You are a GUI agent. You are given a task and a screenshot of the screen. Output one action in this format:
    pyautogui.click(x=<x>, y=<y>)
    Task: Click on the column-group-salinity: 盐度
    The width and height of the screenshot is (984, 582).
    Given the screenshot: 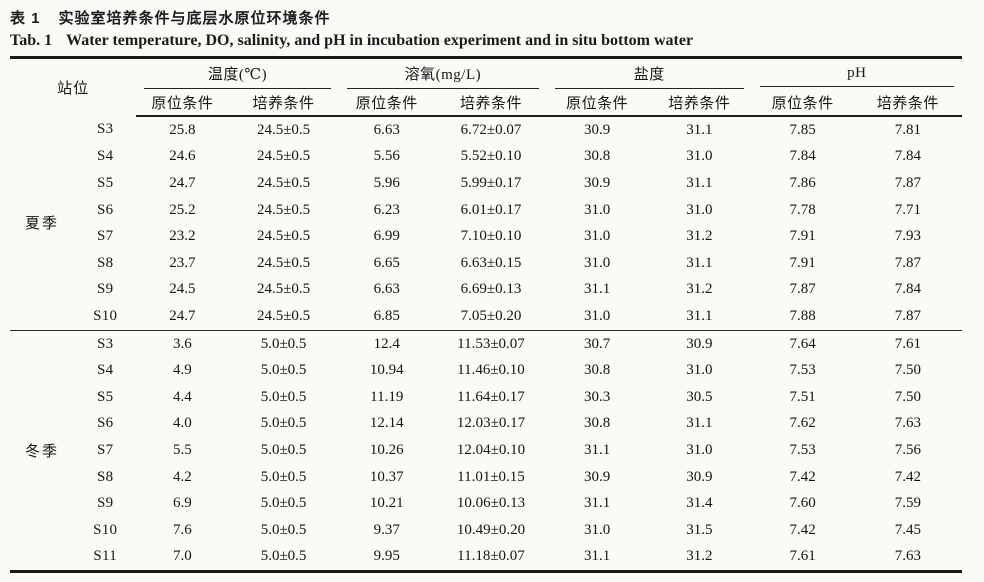 What is the action you would take?
    pyautogui.click(x=649, y=74)
    